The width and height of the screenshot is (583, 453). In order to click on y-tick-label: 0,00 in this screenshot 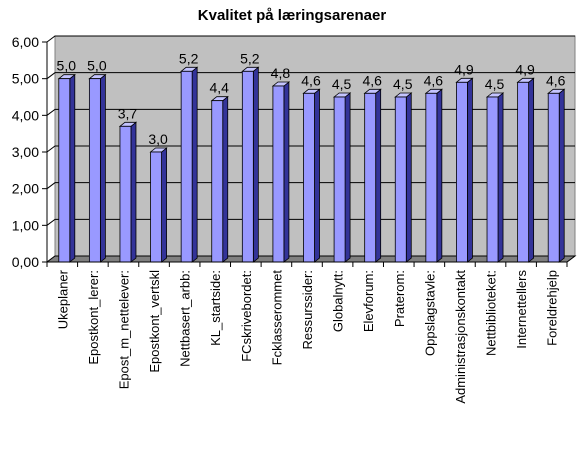, I will do `click(25, 262)`.